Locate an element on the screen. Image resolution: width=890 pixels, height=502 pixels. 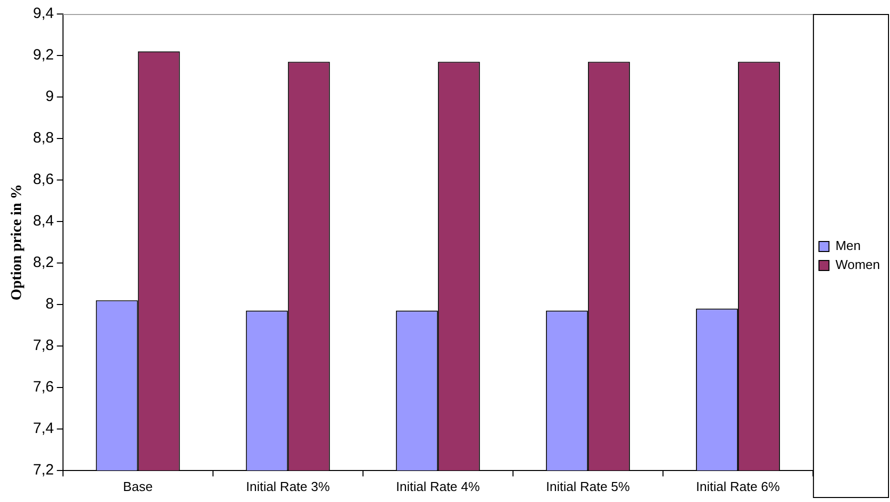
y-tick-label: 8,4 is located at coordinates (43, 221).